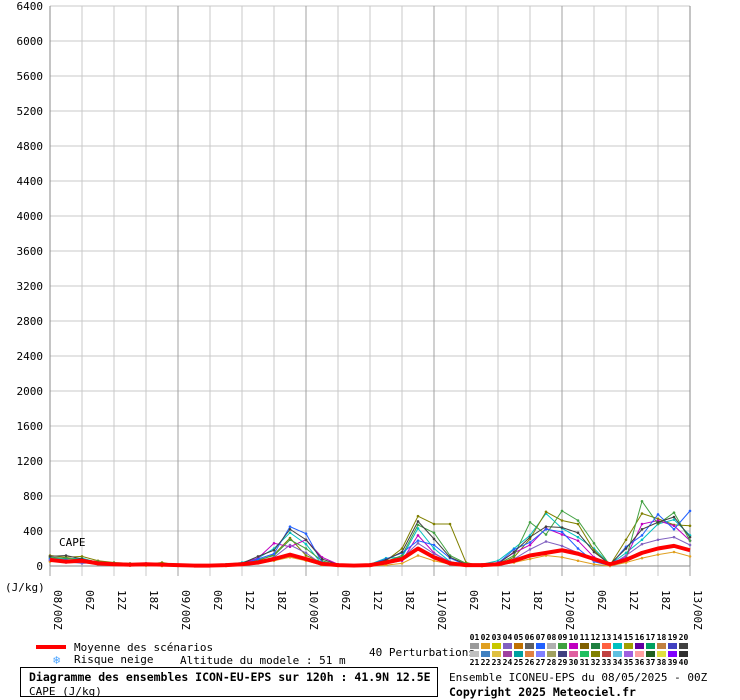  I want to click on y-tick-label: 3200, so click(30, 286).